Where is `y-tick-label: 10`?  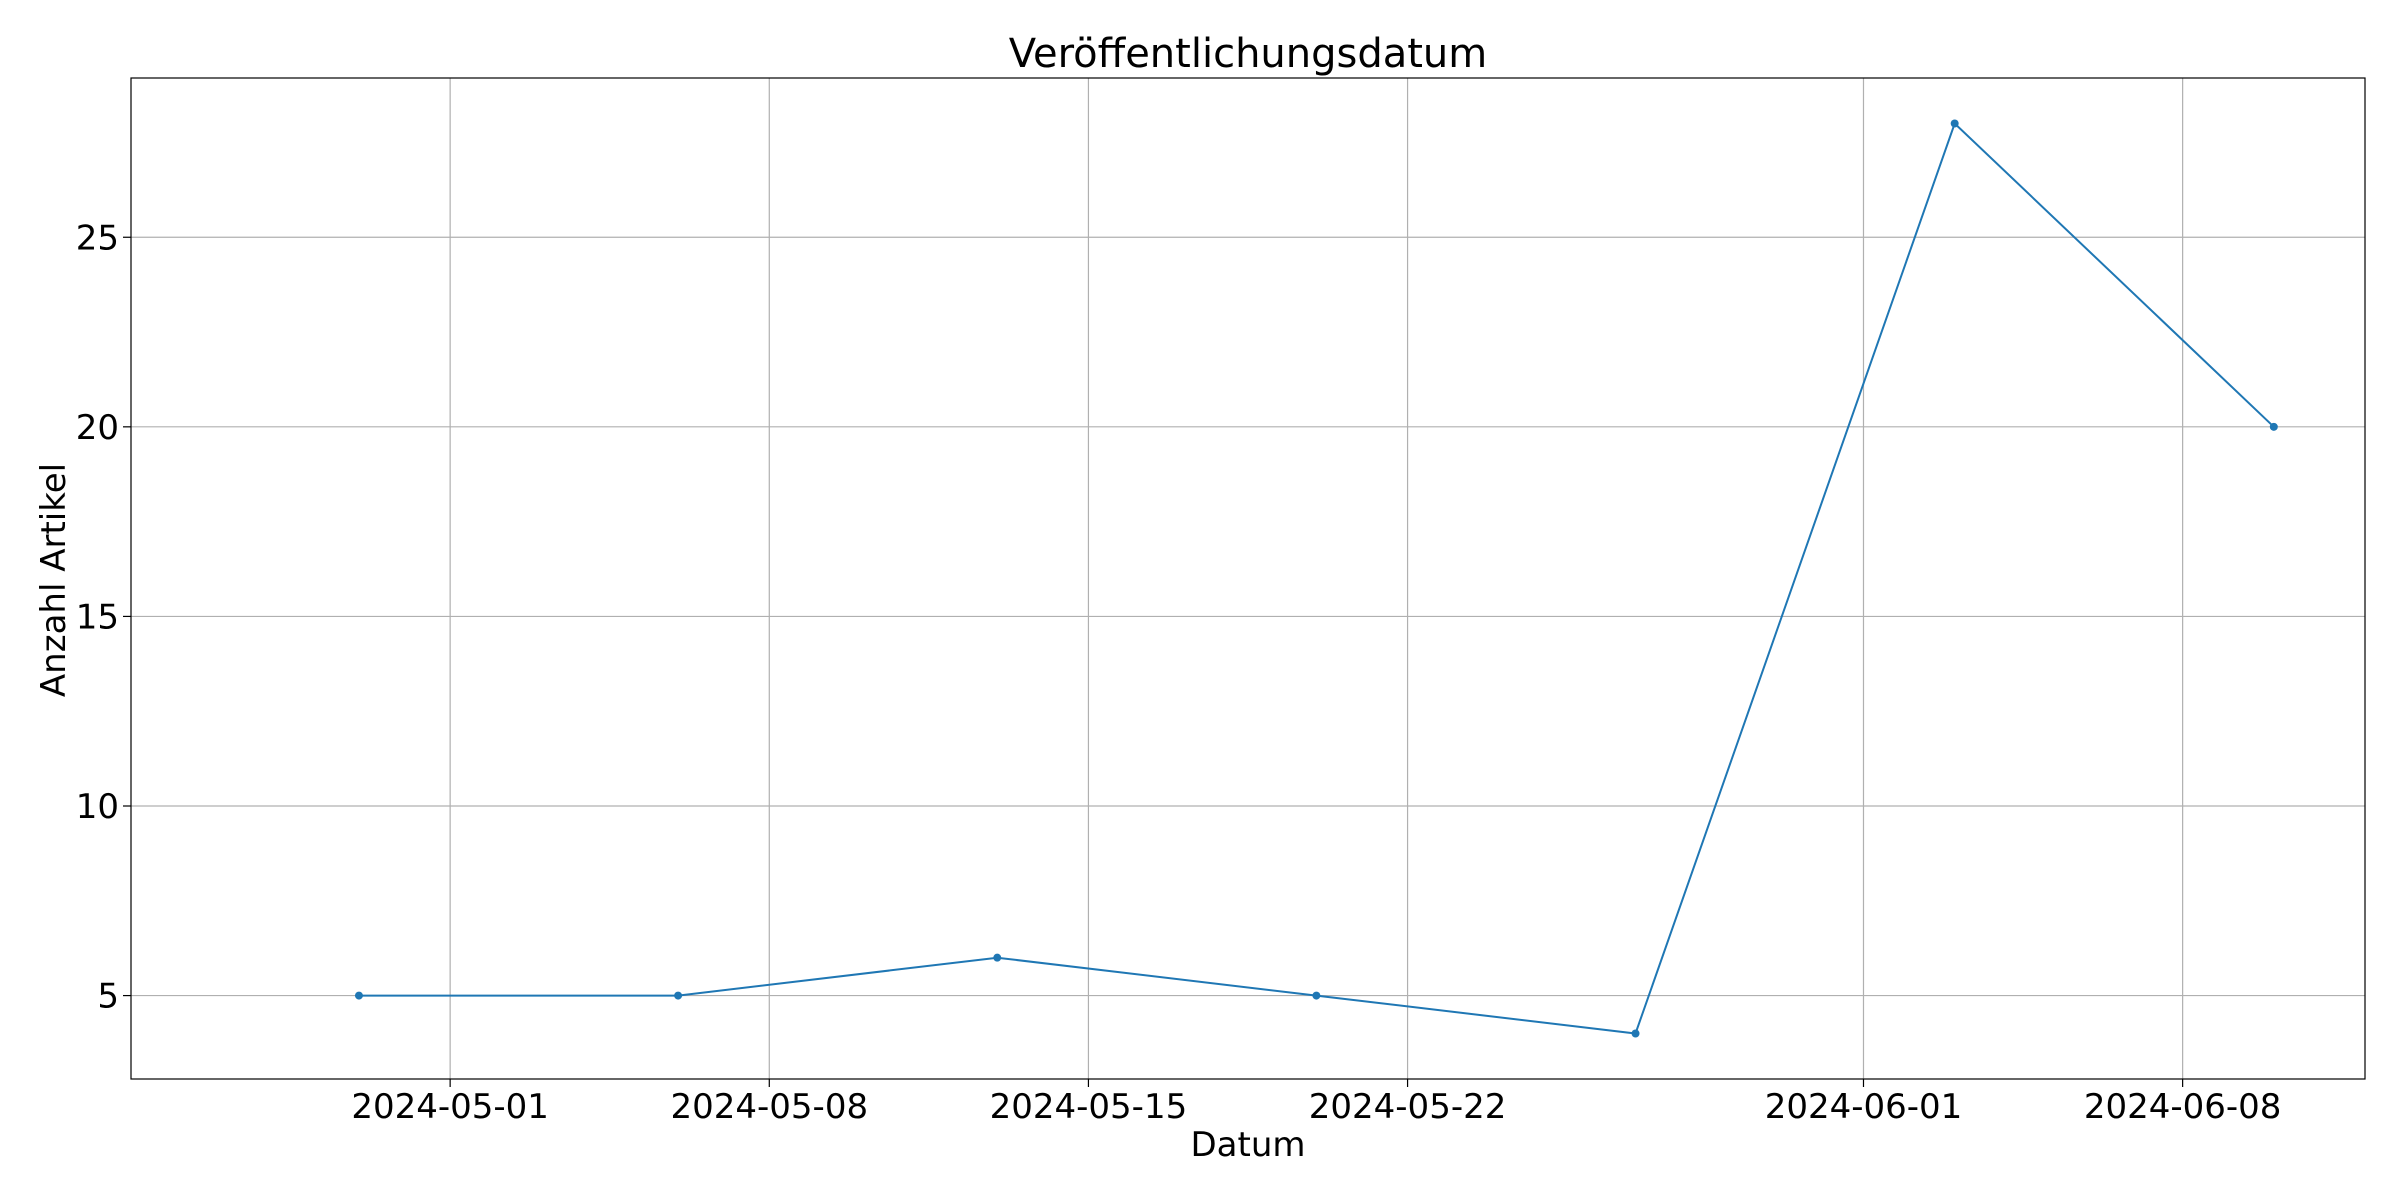 y-tick-label: 10 is located at coordinates (97, 807).